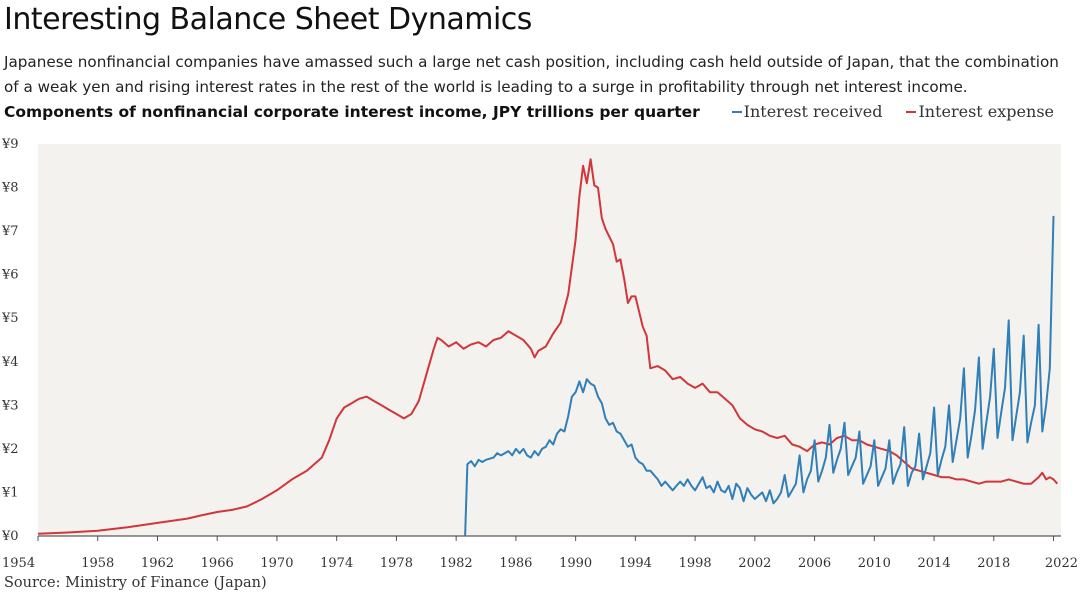 The image size is (1080, 600). I want to click on x-tick-label: 1982, so click(456, 563).